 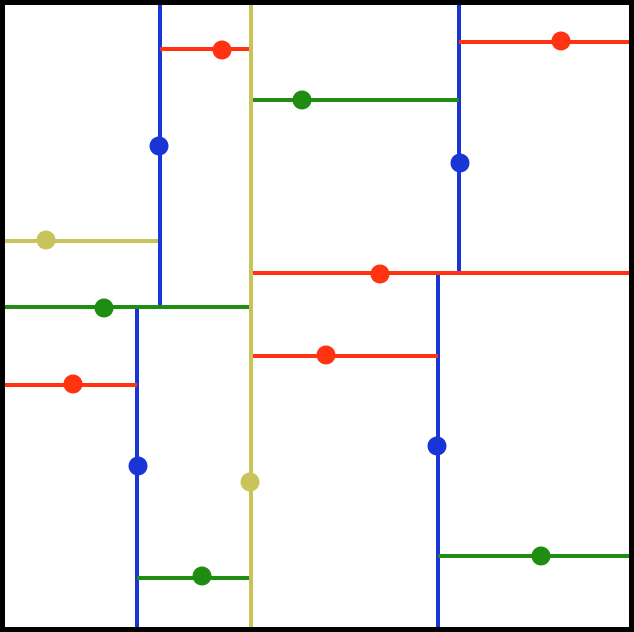 What do you see at coordinates (437, 446) in the screenshot?
I see `blue-vertical-lower-right-point` at bounding box center [437, 446].